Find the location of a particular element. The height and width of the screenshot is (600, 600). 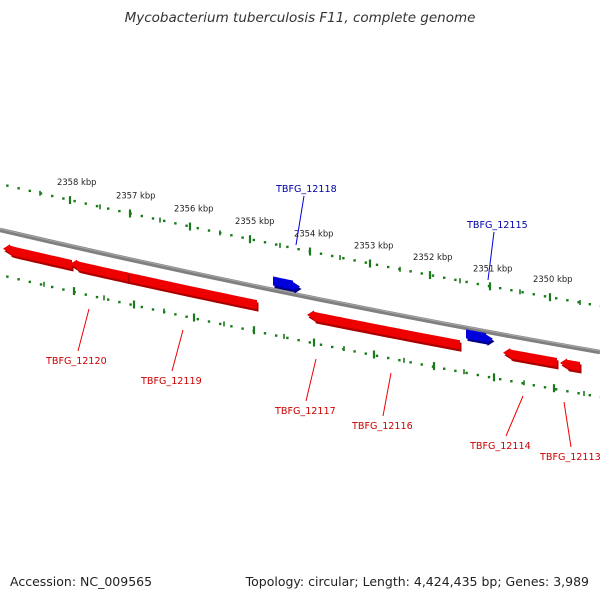

gene-label: TBFG_12113 is located at coordinates (569, 457).